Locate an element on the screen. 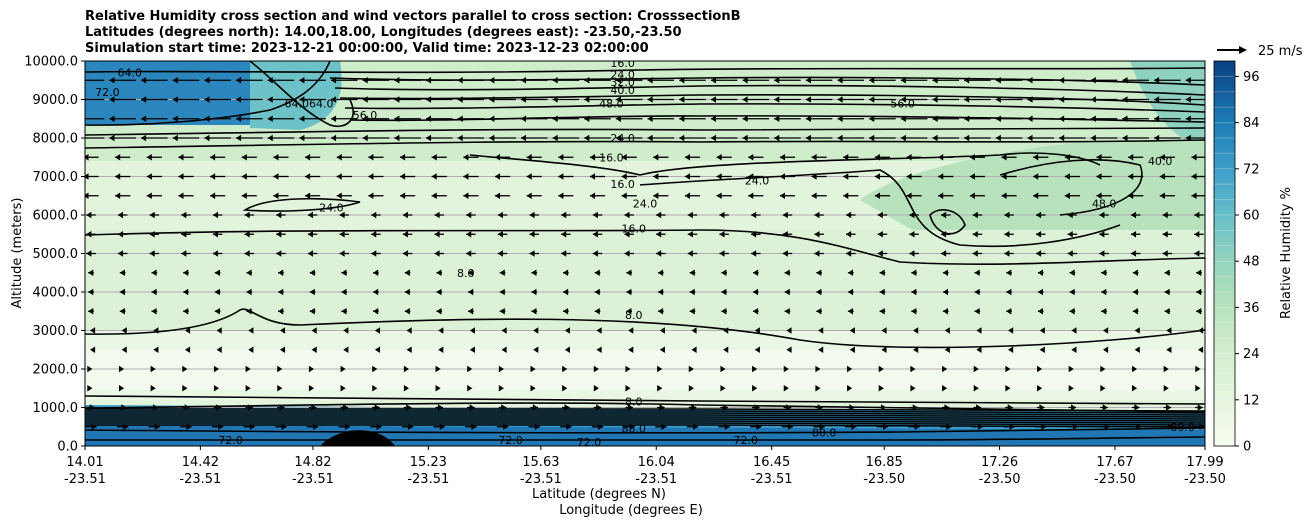  x-tick-label-lon: -23.50 is located at coordinates (1000, 479).